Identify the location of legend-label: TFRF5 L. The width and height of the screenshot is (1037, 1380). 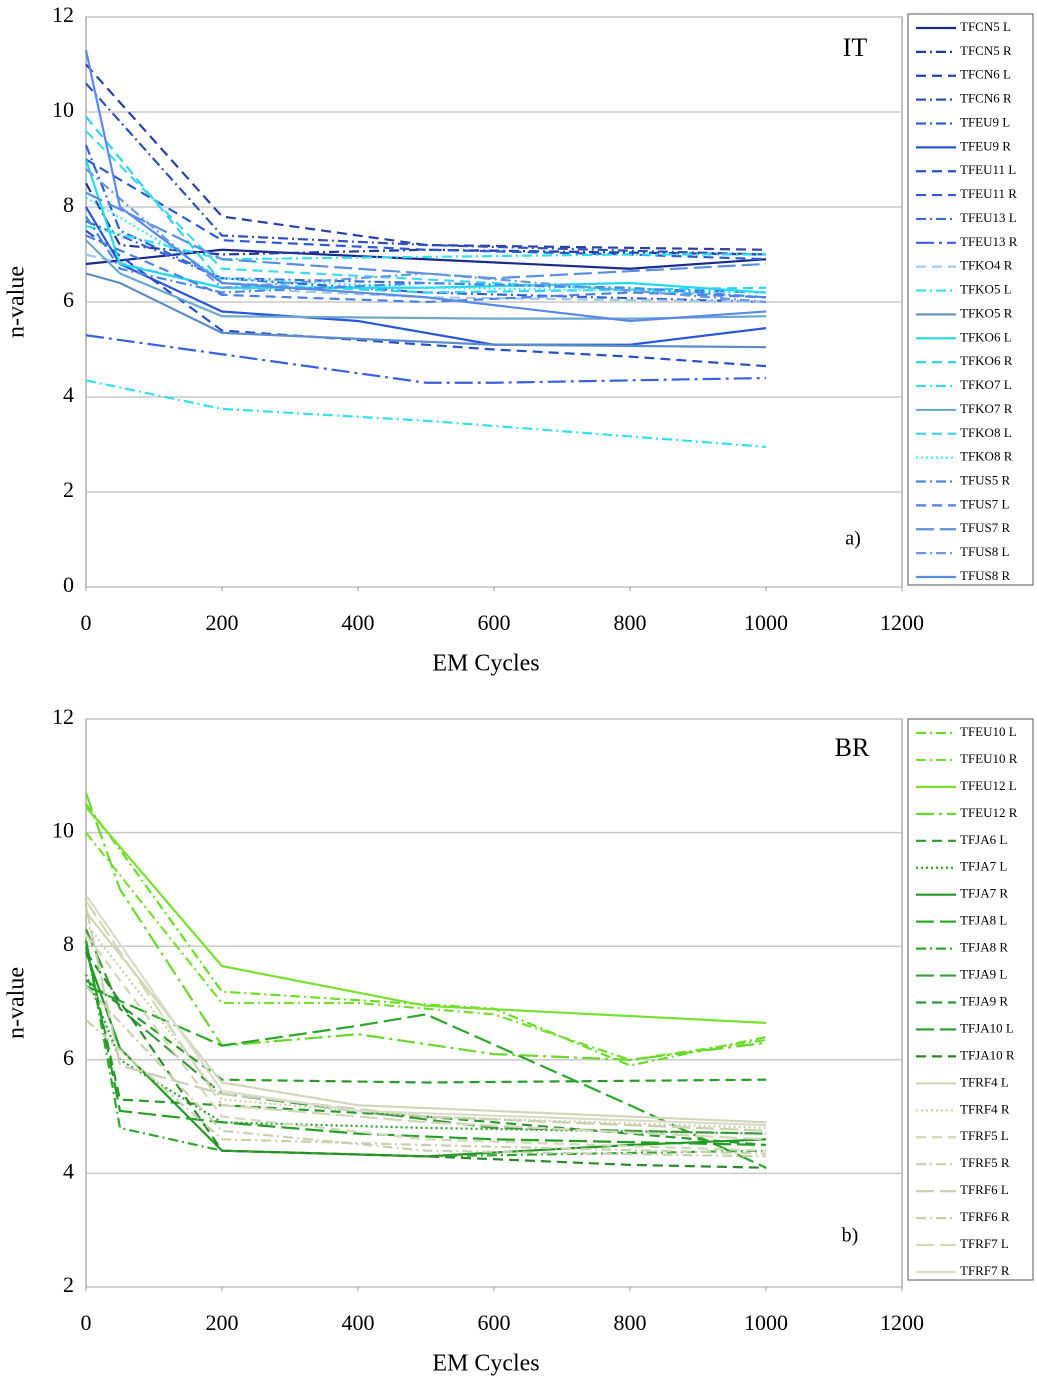
(984, 1135).